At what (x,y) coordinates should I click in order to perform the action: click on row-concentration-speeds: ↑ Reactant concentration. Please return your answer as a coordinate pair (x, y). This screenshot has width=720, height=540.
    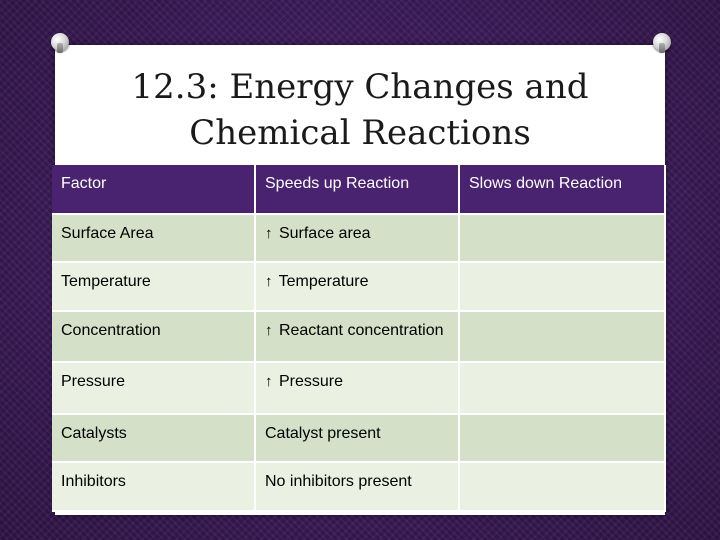
    Looking at the image, I should click on (358, 337).